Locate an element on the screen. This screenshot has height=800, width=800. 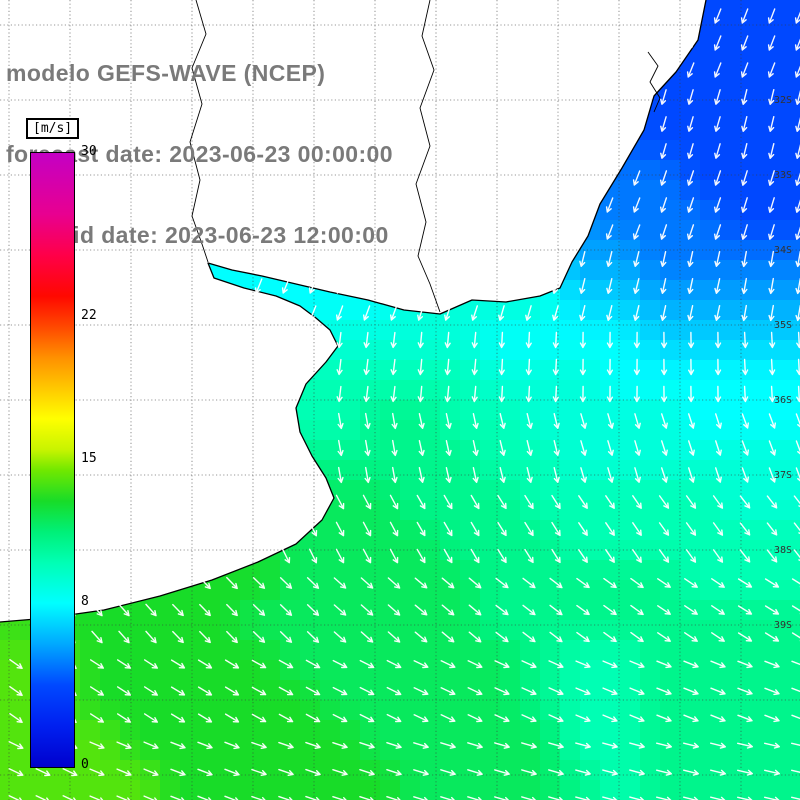
lat-label-35S: 35S is located at coordinates (783, 325).